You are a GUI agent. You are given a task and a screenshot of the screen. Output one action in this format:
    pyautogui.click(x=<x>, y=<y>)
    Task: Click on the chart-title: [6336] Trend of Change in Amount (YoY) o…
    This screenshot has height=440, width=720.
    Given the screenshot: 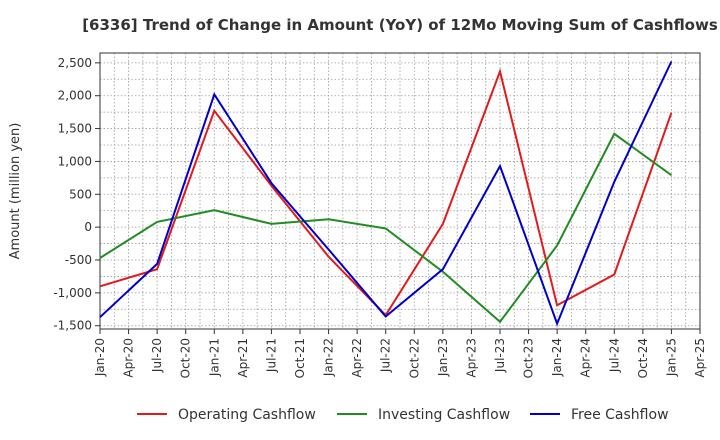 What is the action you would take?
    pyautogui.click(x=400, y=25)
    